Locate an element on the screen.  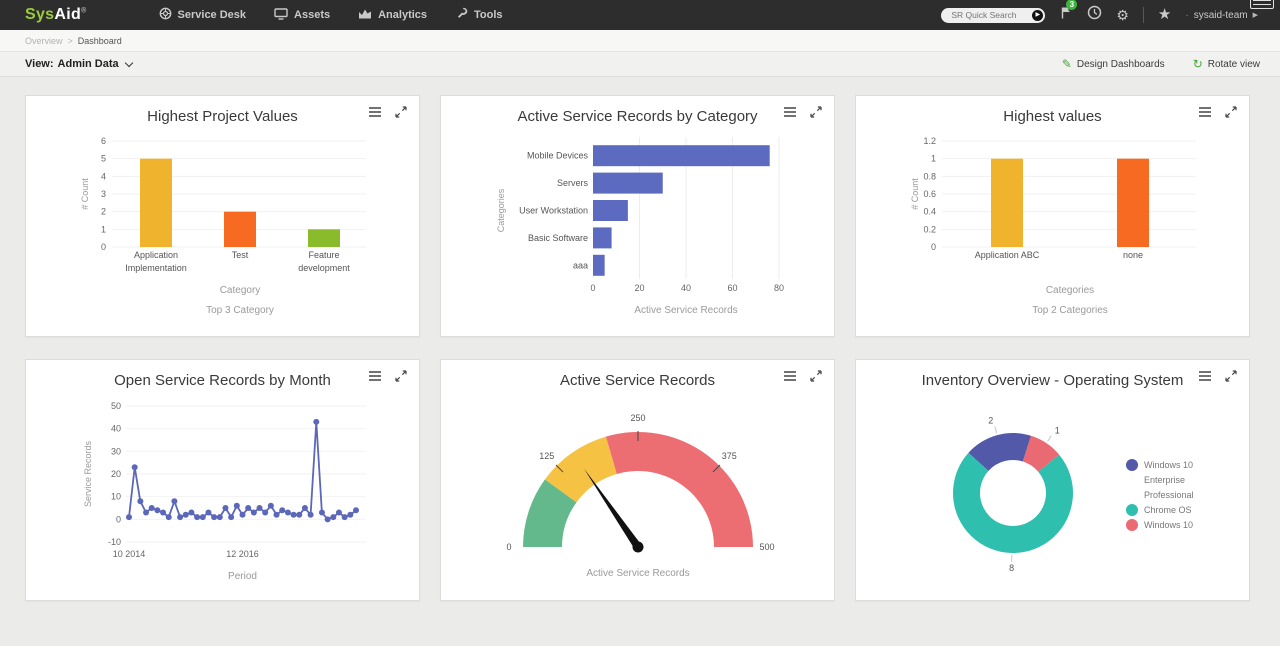
wrench-icon is located at coordinates (461, 15).